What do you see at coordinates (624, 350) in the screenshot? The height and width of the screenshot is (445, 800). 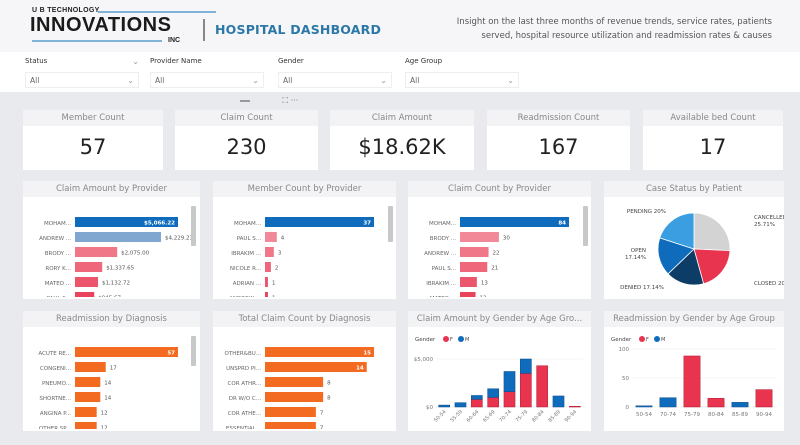 I see `y-tick-label: 100` at bounding box center [624, 350].